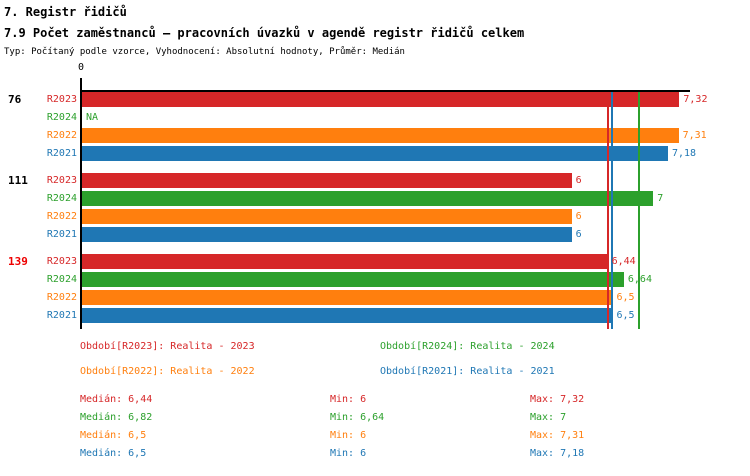 This screenshot has width=750, height=476. Describe the element at coordinates (639, 279) in the screenshot. I see `bar-value-label: 6,64` at that location.